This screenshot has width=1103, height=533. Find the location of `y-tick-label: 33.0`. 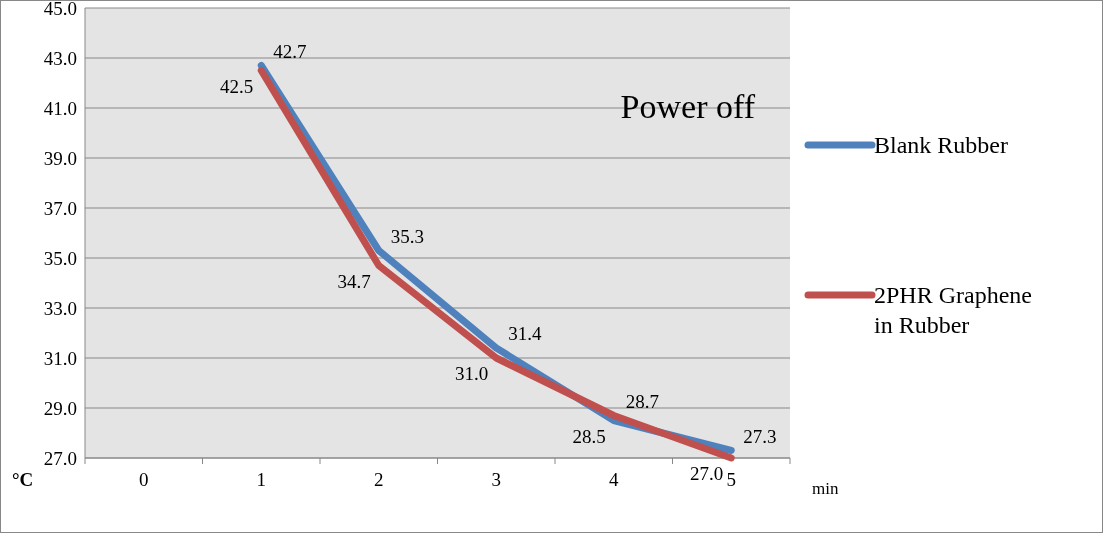

y-tick-label: 33.0 is located at coordinates (60, 308).